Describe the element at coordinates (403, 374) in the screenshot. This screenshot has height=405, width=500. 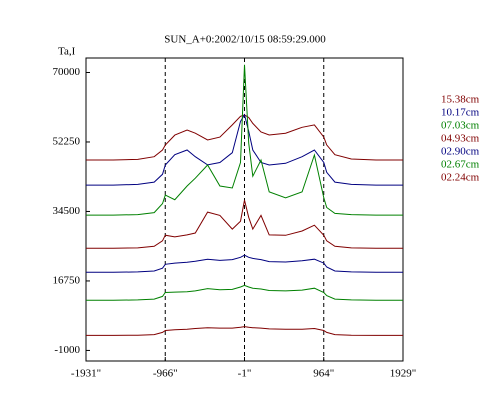
I see `x-tick-label: 1929"` at that location.